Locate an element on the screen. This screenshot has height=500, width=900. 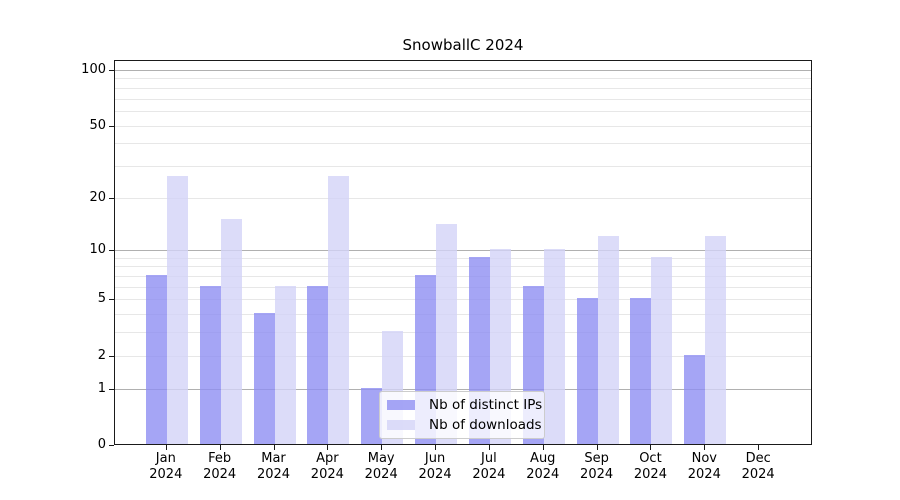
x-tick-label: Sep 2024 is located at coordinates (597, 466).